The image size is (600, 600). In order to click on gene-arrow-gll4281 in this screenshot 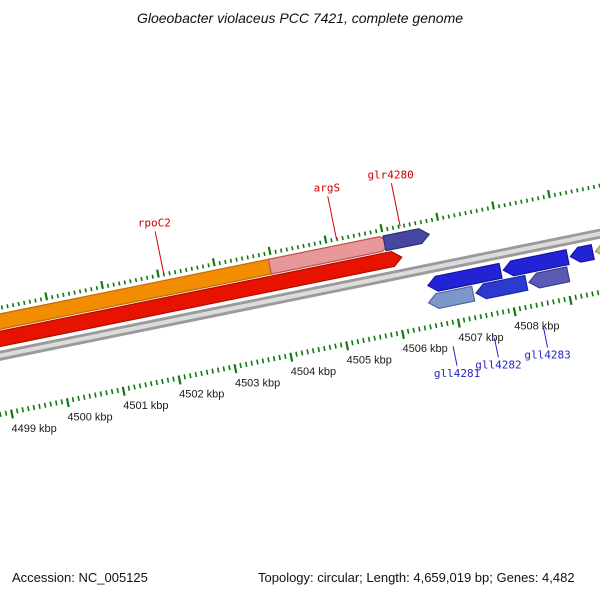, I will do `click(451, 297)`.